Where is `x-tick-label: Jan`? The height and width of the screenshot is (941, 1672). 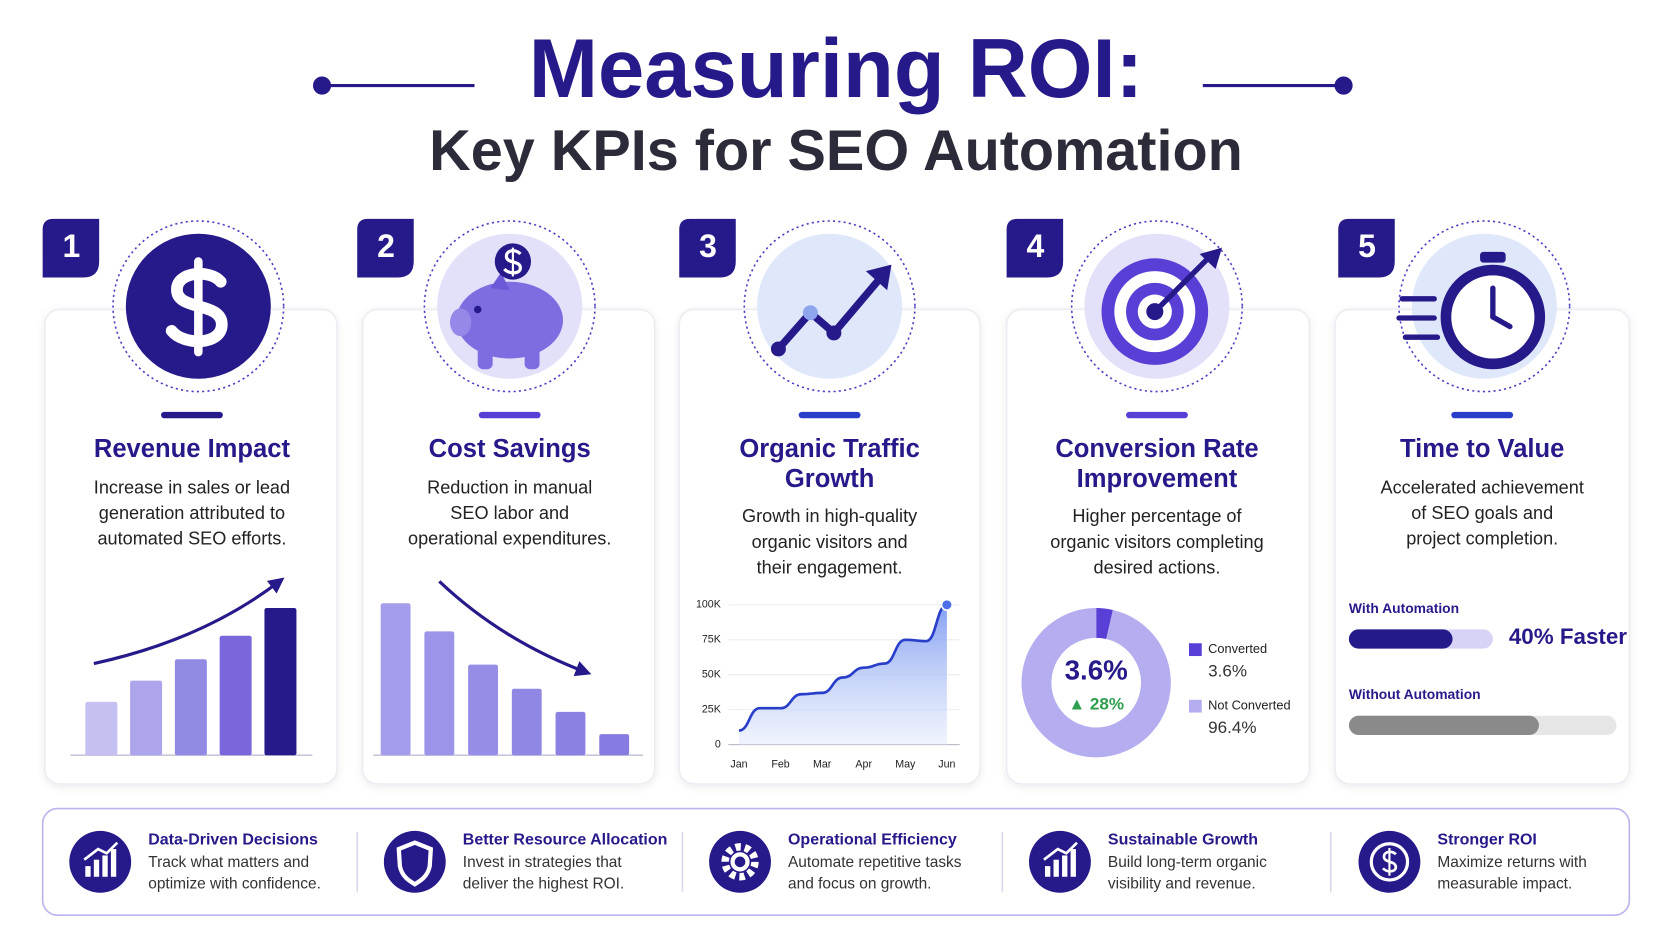 x-tick-label: Jan is located at coordinates (738, 765).